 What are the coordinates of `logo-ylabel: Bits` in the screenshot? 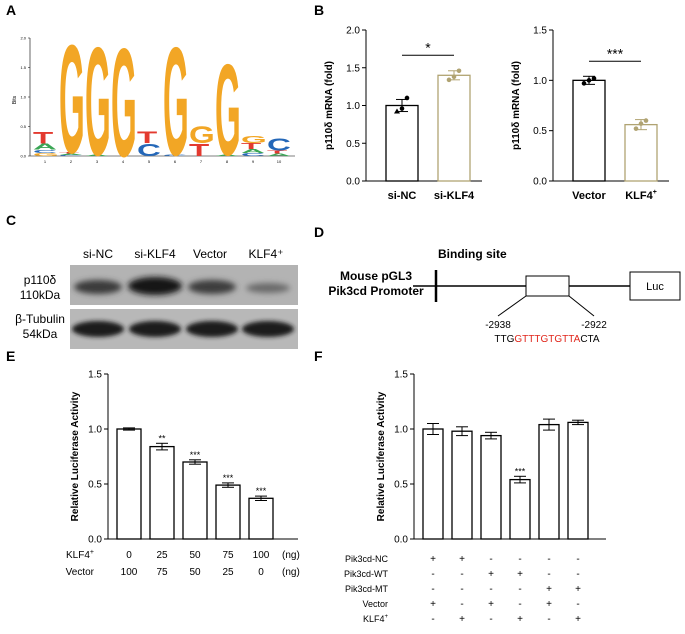 It's located at (15, 99).